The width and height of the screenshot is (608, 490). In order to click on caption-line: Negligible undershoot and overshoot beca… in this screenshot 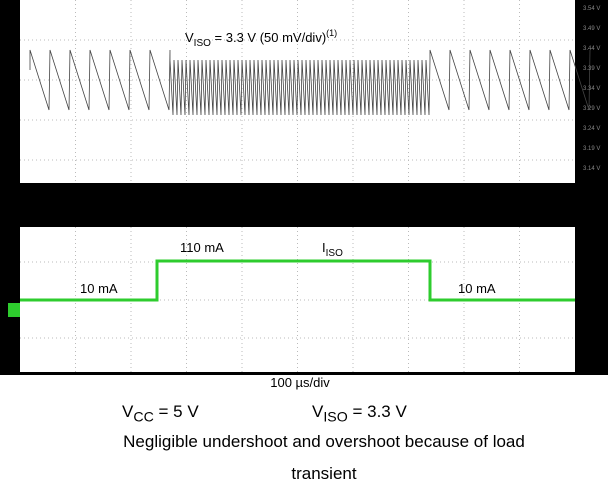, I will do `click(324, 441)`.